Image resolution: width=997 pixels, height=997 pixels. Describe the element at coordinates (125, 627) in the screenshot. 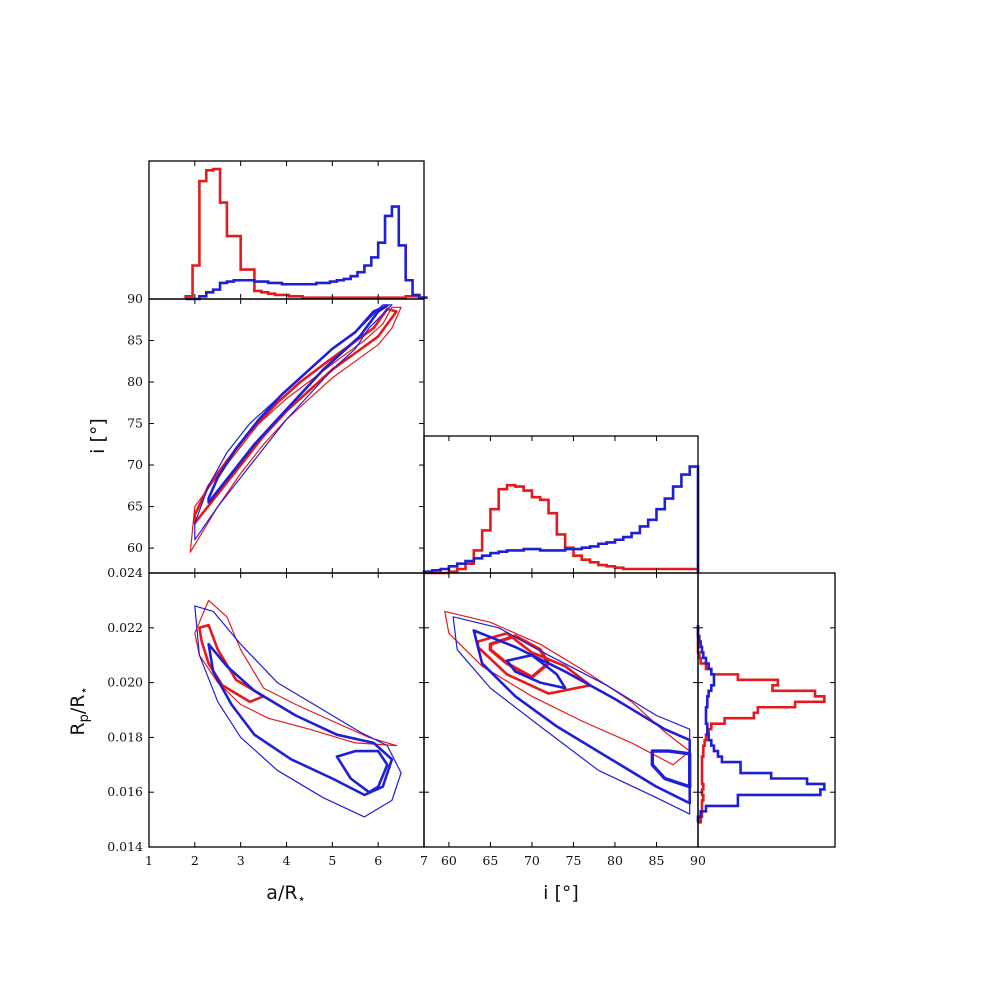

I see `rp-a-y-tick-label-0.022: 0.022` at that location.